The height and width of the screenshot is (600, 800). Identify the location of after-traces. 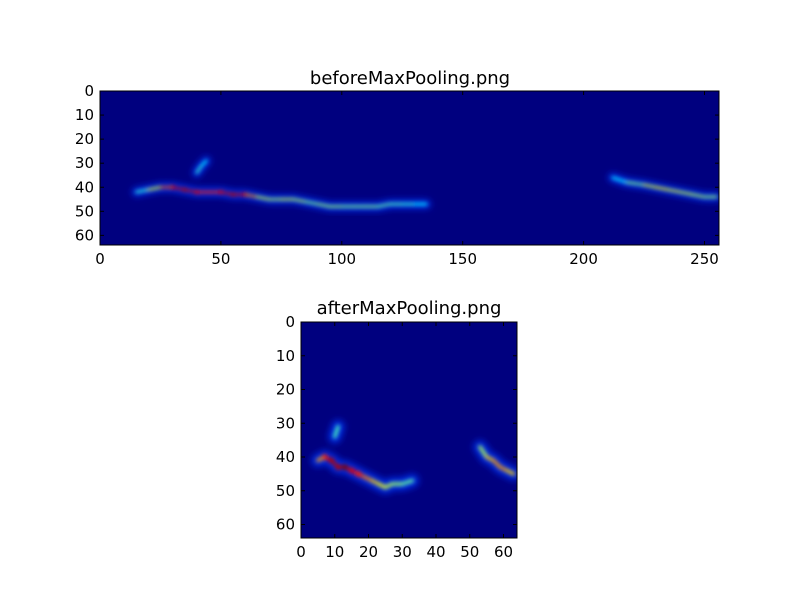
(416, 457).